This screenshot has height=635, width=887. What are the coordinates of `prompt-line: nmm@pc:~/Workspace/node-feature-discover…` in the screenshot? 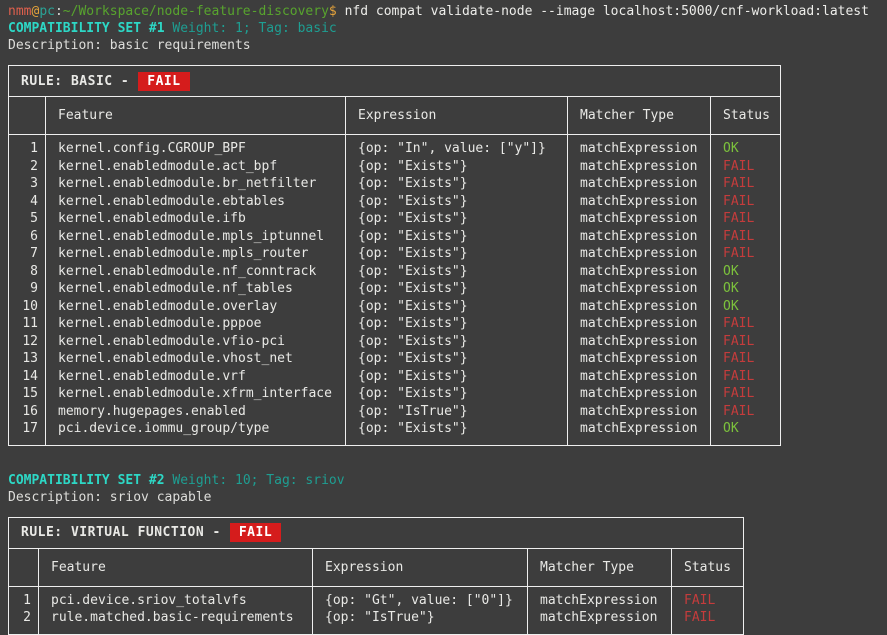 It's located at (447, 11).